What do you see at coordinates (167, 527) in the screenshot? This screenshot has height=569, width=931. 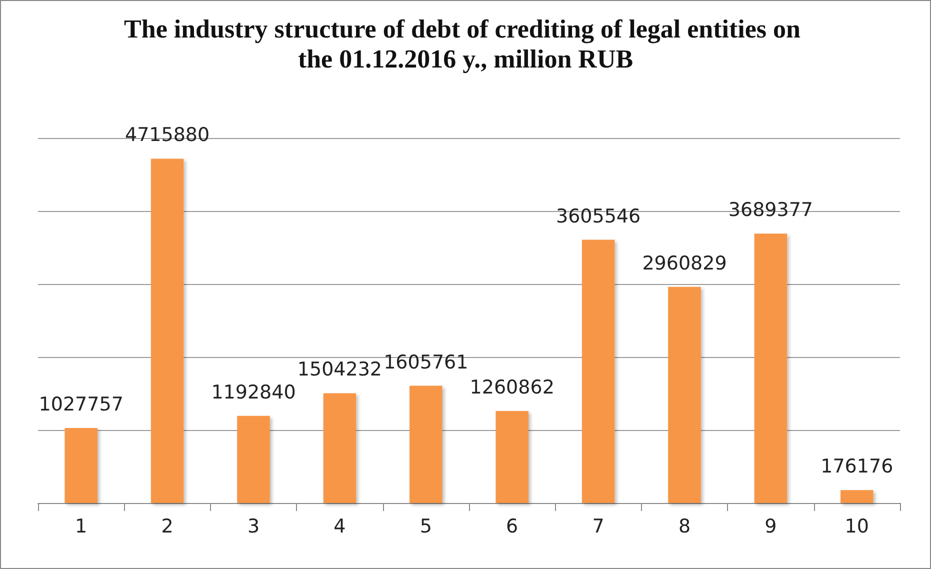 I see `x-tick-label: 2` at bounding box center [167, 527].